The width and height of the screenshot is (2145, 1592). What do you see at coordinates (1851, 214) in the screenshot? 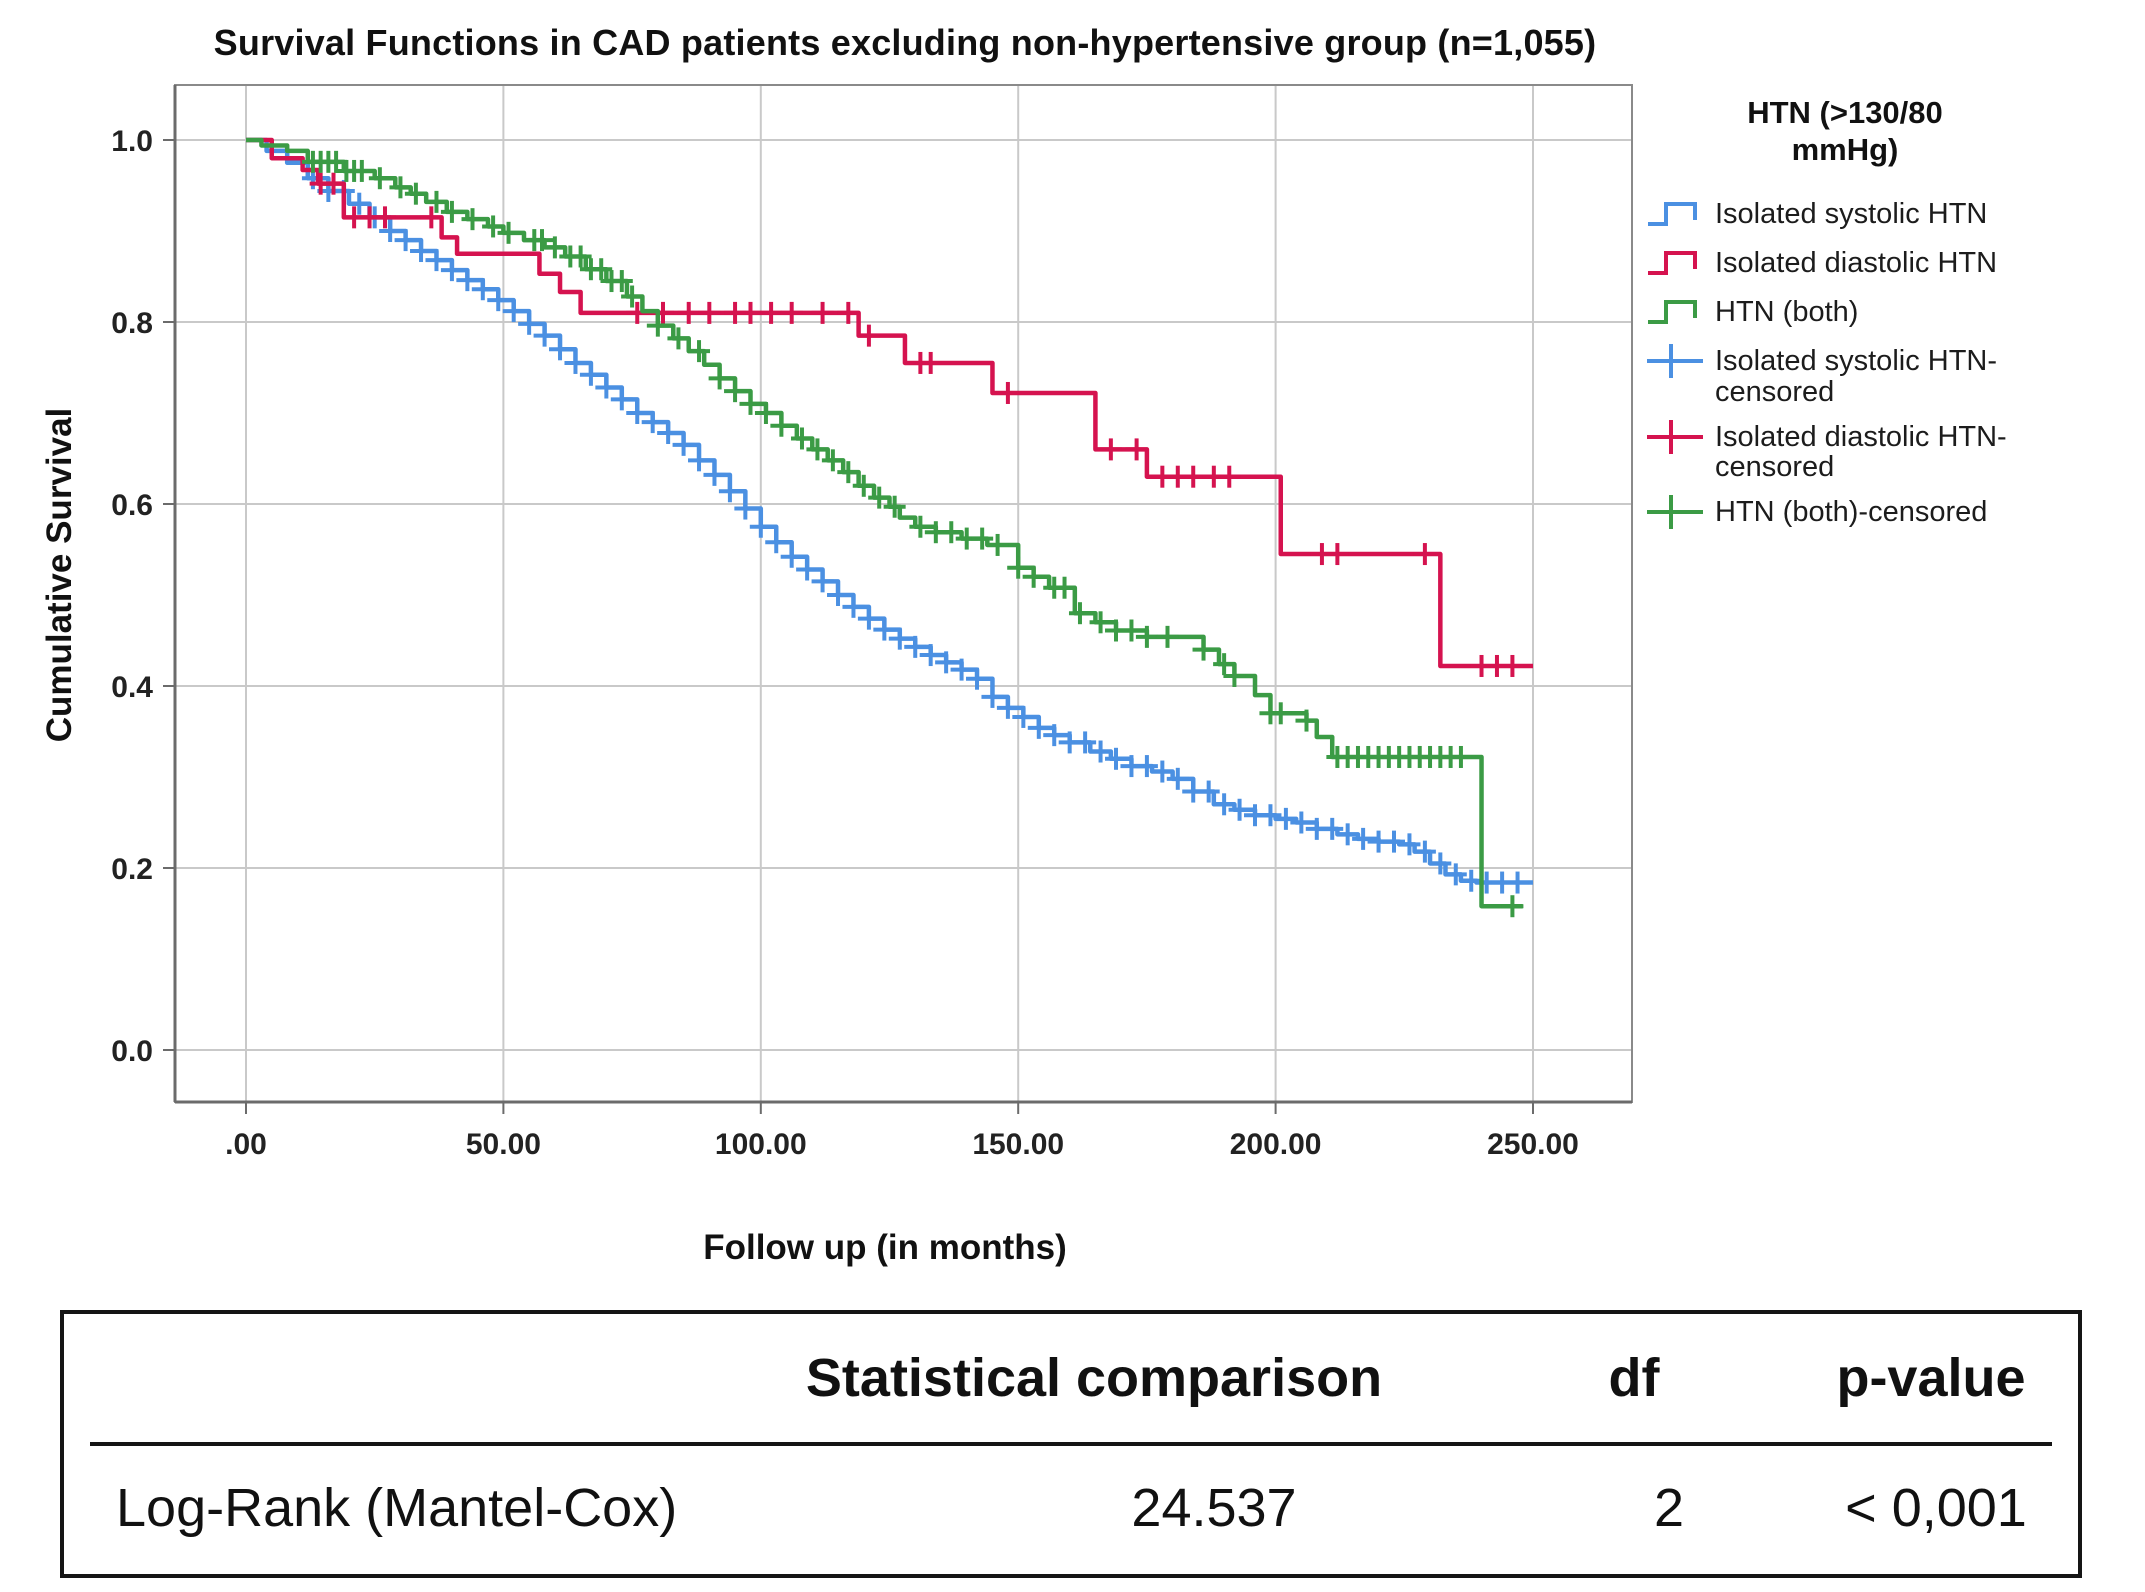
I see `legend-label: Isolated systolic HTN` at bounding box center [1851, 214].